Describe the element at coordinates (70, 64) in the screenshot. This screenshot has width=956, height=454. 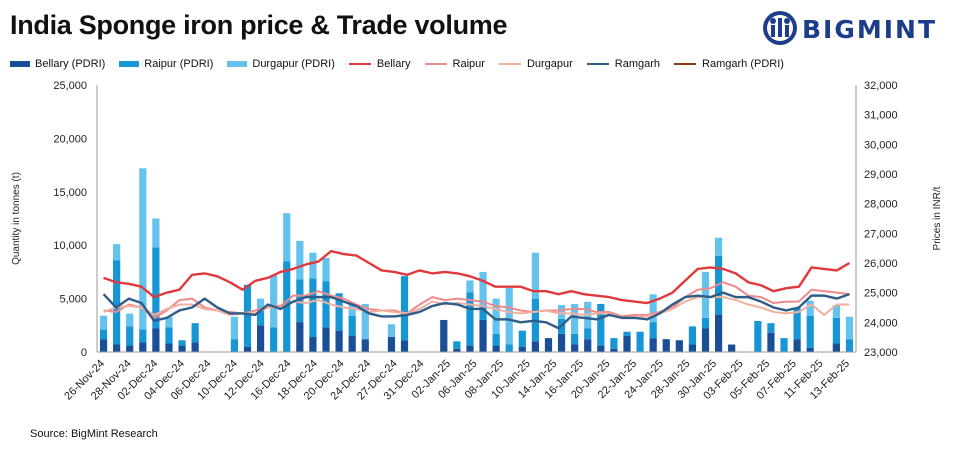
I see `legend-label: Bellary (PDRI)` at that location.